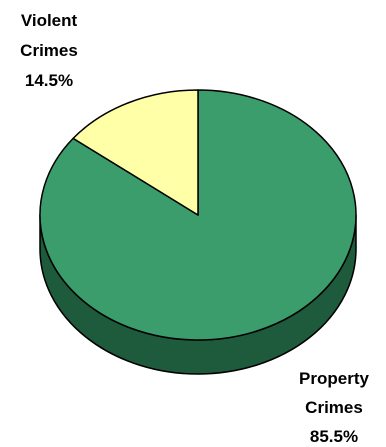 The image size is (386, 447). I want to click on label-violent-line2: Crimes, so click(49, 50).